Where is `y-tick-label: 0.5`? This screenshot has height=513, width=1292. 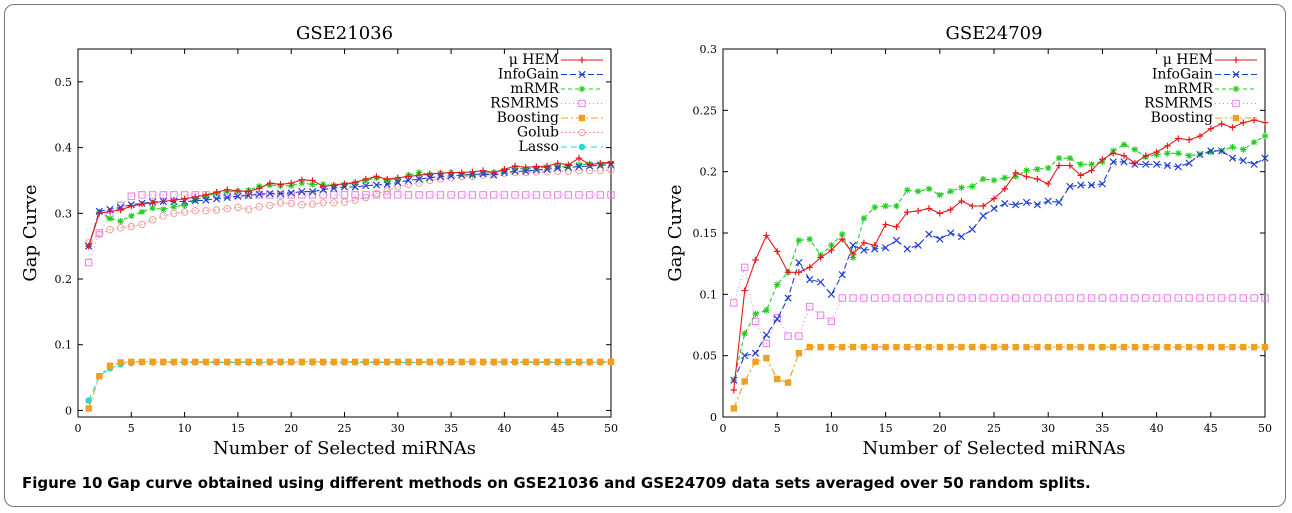
y-tick-label: 0.5 is located at coordinates (64, 82).